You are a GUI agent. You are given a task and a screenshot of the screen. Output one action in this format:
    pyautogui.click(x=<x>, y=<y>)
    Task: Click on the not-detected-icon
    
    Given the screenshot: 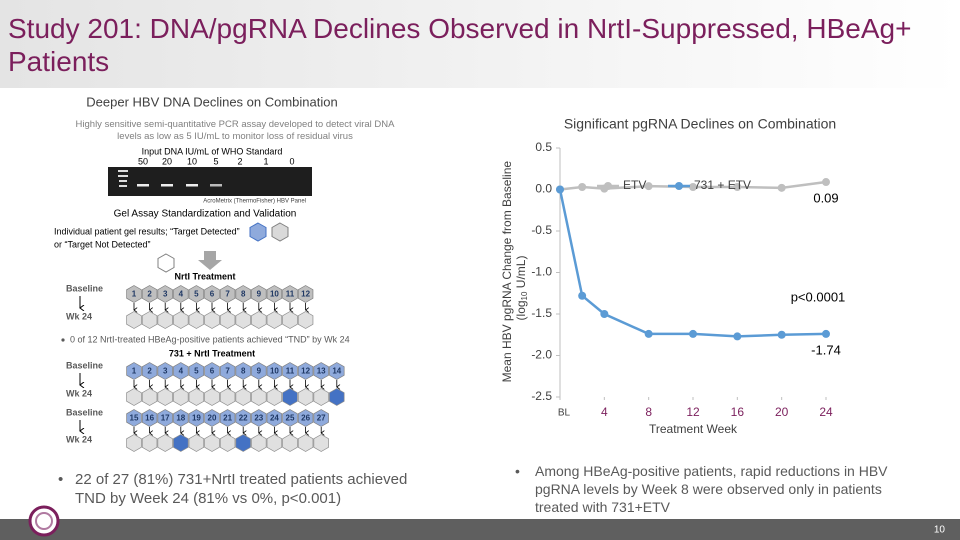 What is the action you would take?
    pyautogui.click(x=280, y=232)
    